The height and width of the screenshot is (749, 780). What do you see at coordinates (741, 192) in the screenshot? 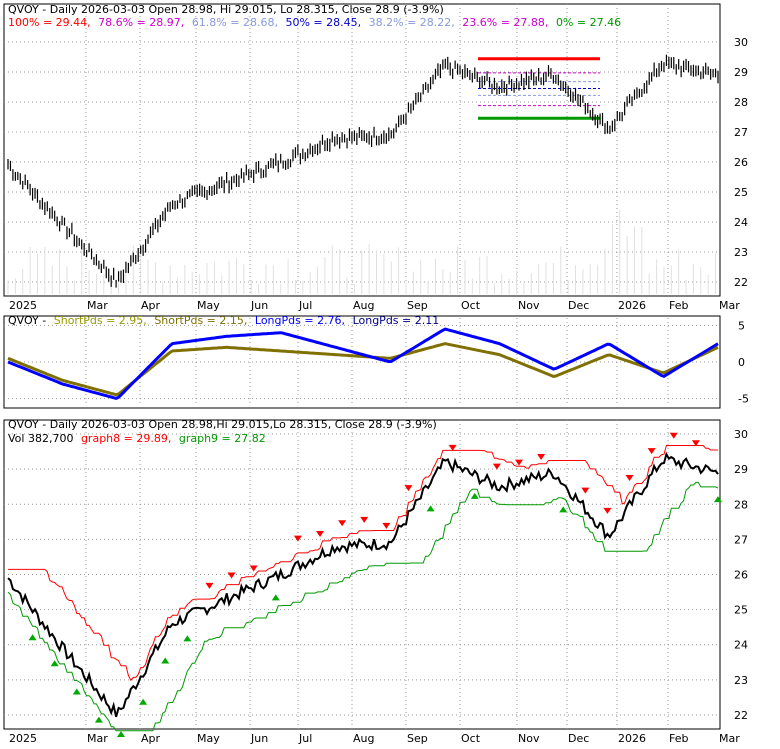
I see `y-tick-price-5: 25` at bounding box center [741, 192].